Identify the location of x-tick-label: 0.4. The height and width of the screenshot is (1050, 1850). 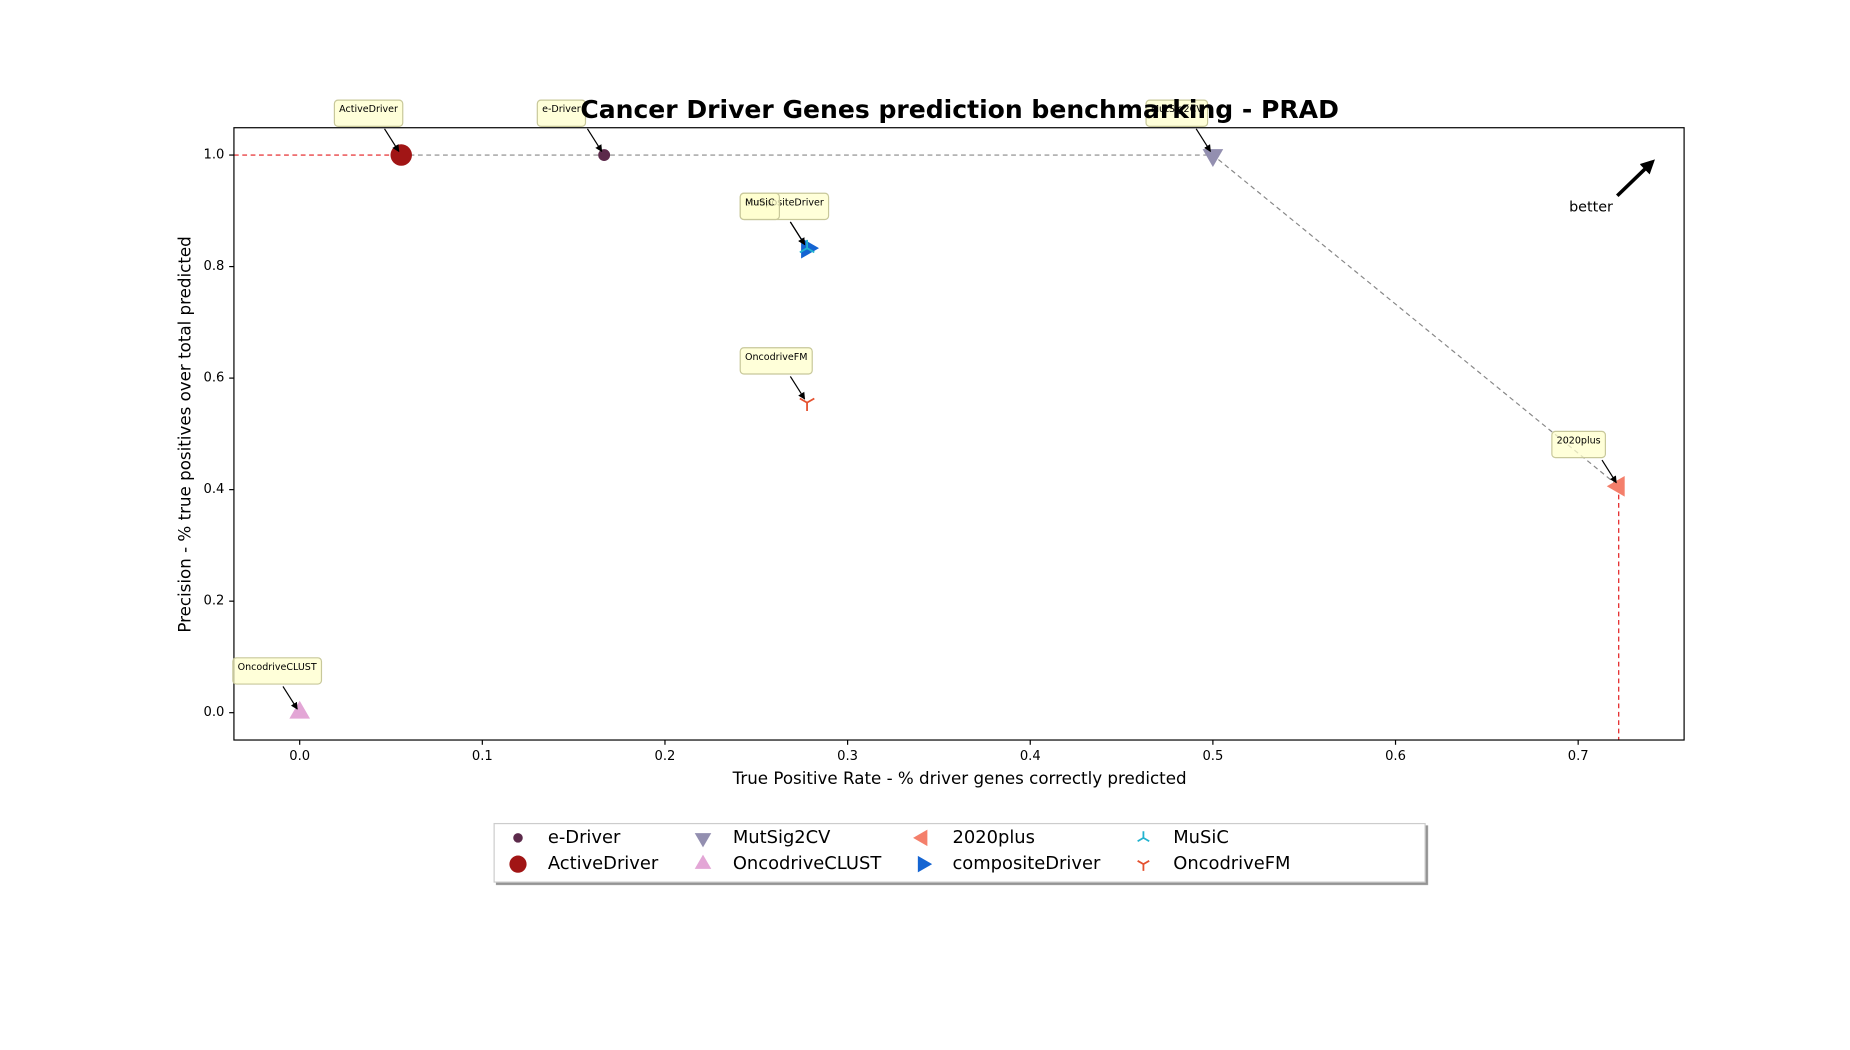
(1030, 756).